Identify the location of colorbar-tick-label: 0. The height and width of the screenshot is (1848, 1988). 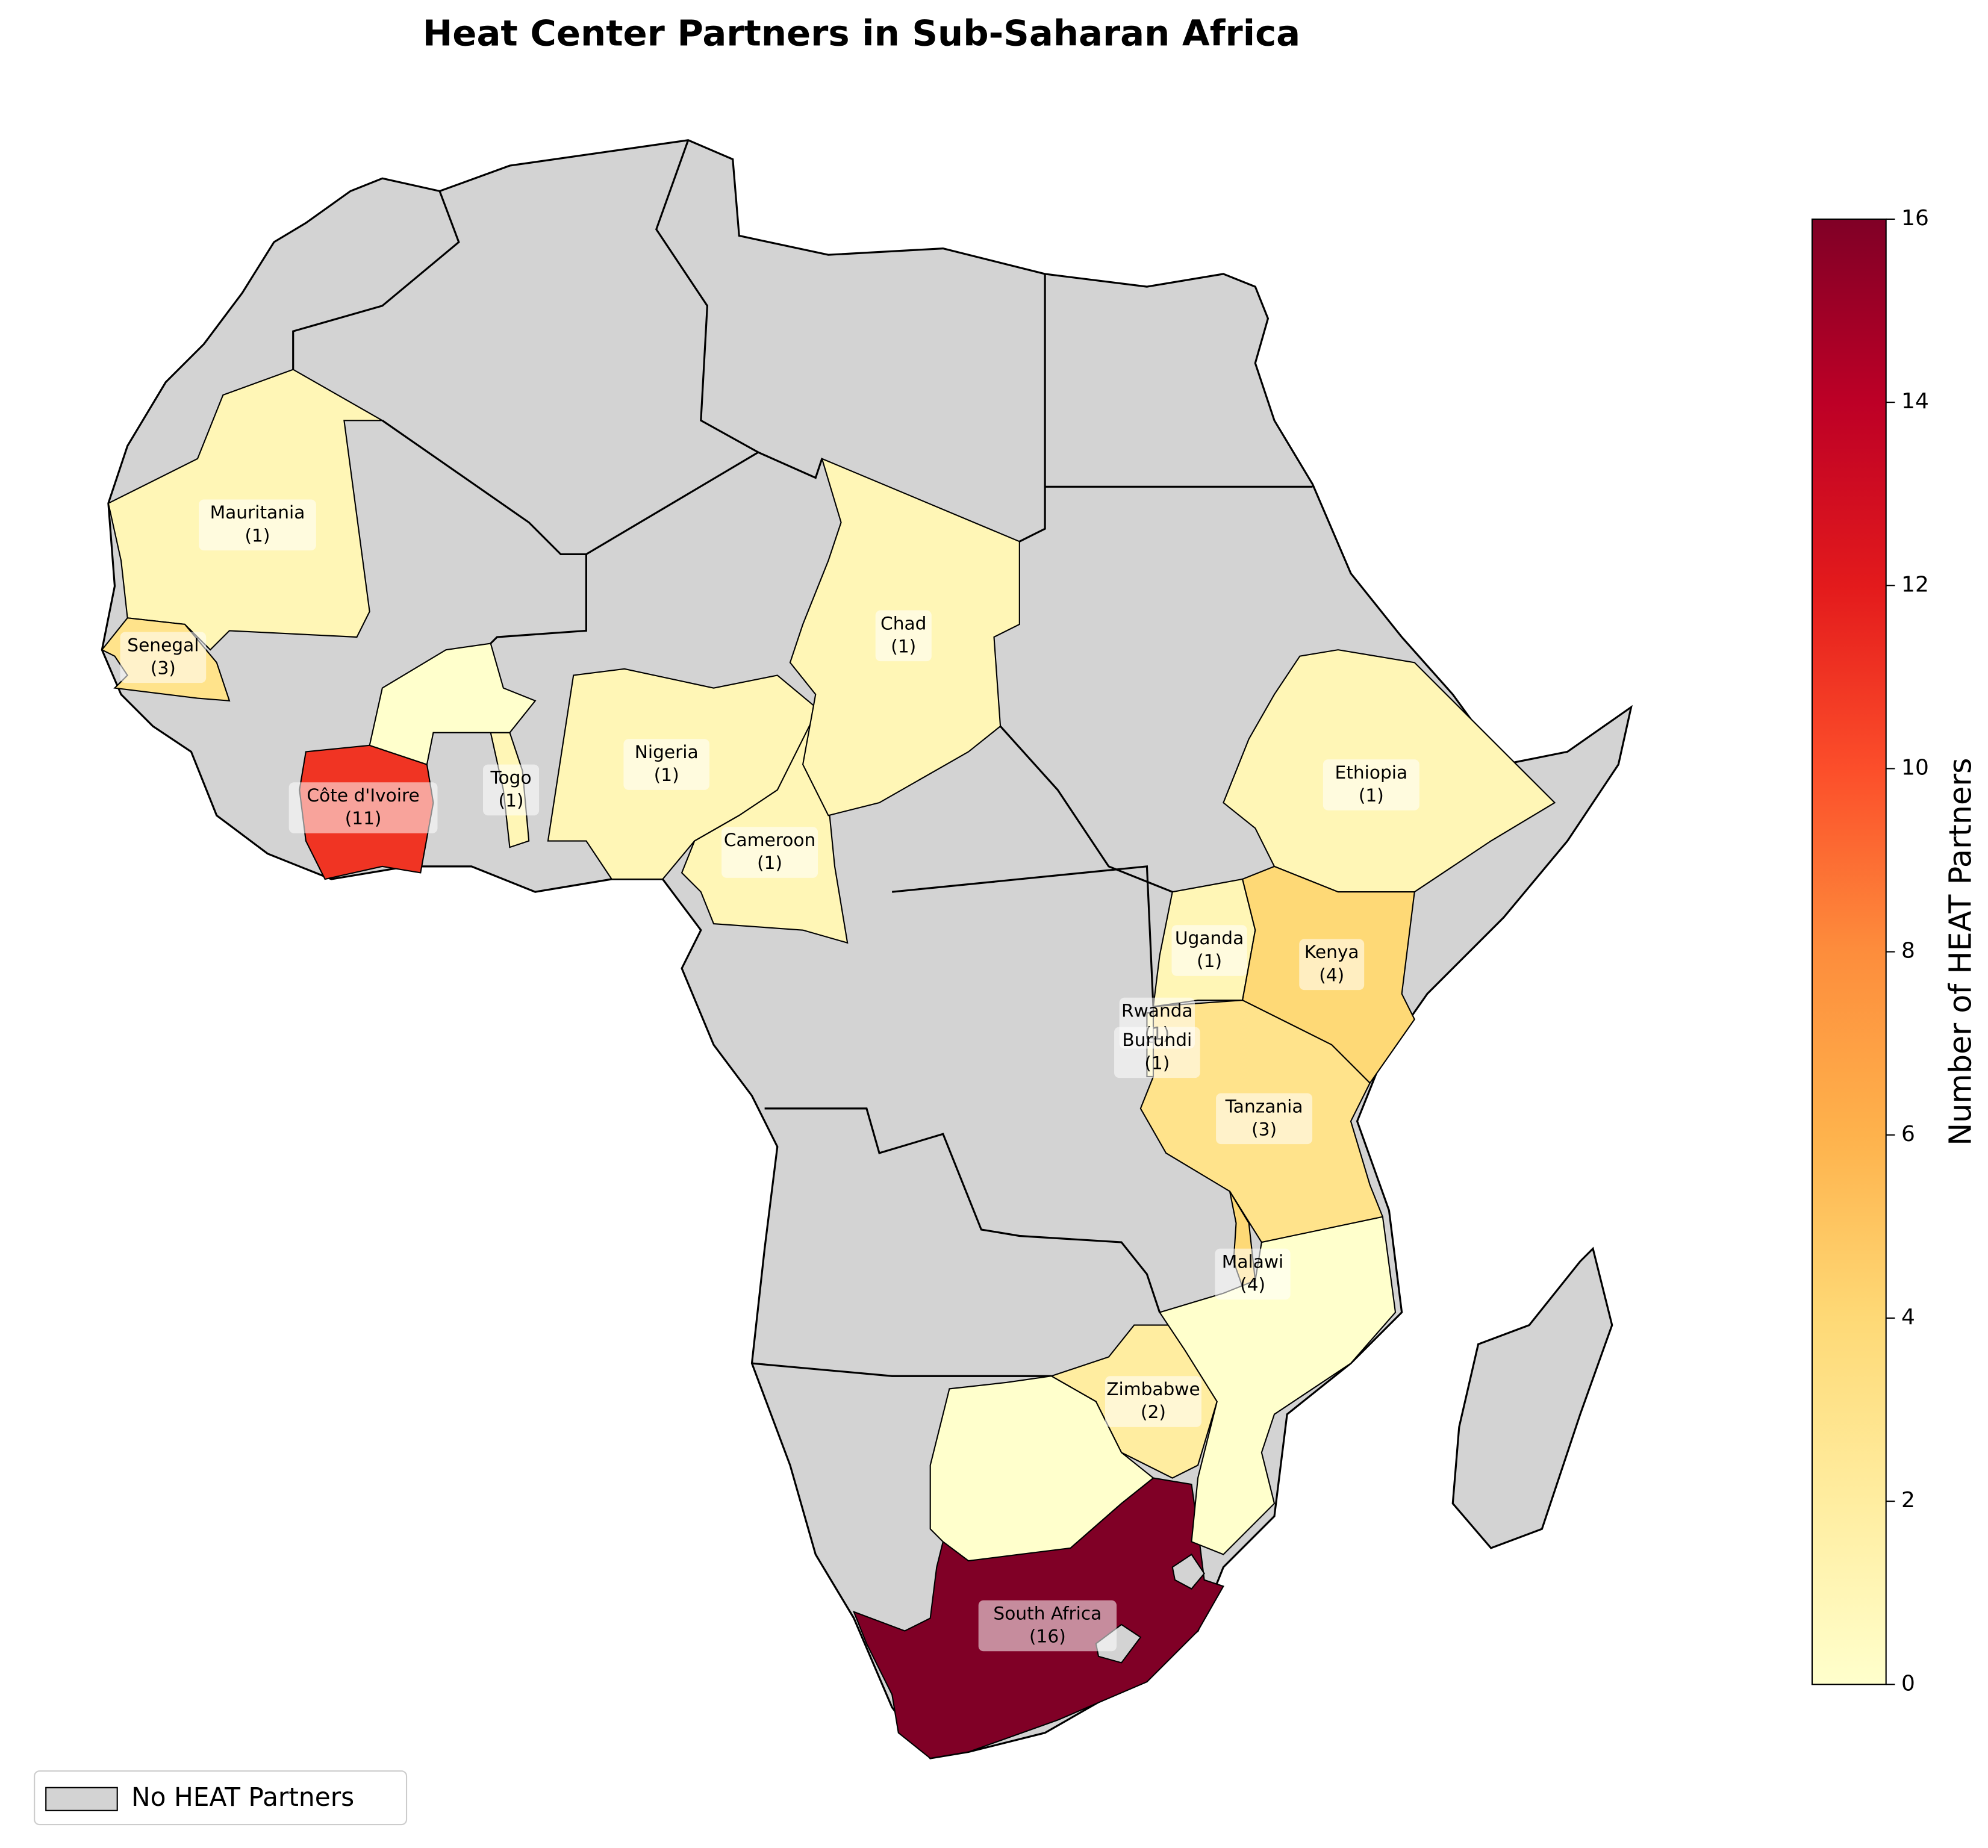
(1908, 1683).